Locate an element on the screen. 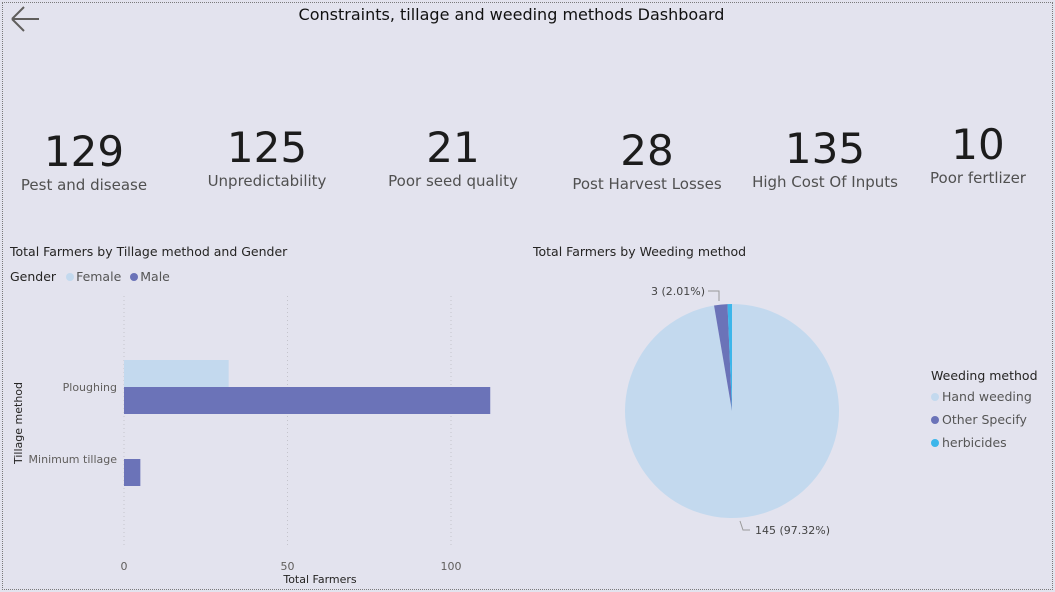 This screenshot has width=1055, height=592. legend-title: Gender is located at coordinates (33, 276).